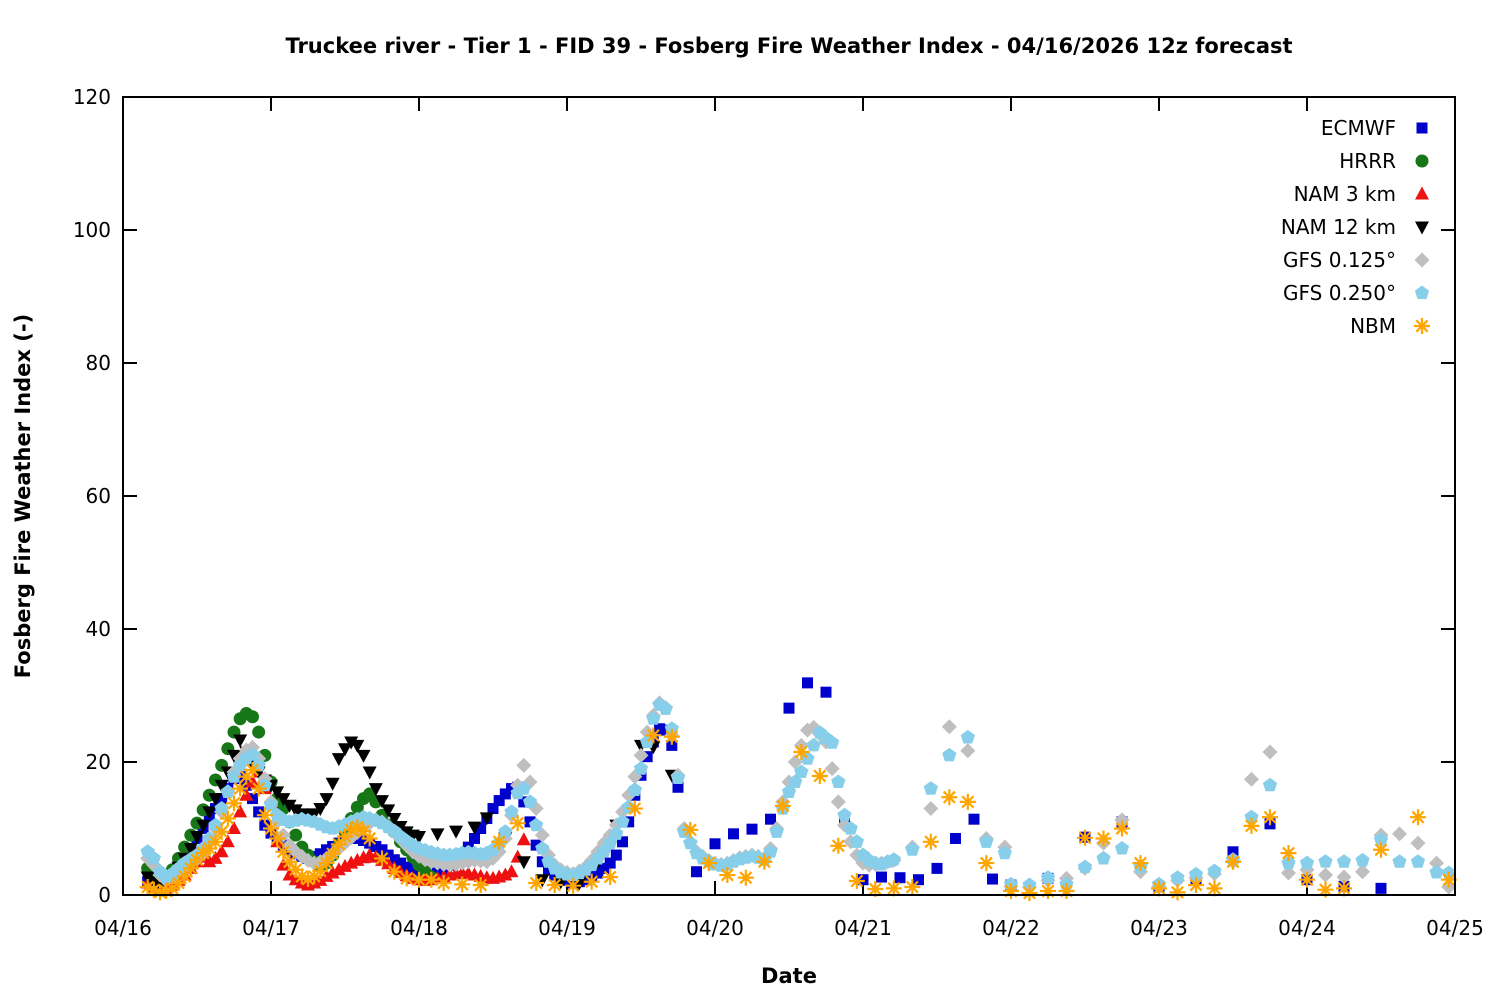 The image size is (1500, 1004). What do you see at coordinates (1373, 326) in the screenshot?
I see `legend-label: NBM` at bounding box center [1373, 326].